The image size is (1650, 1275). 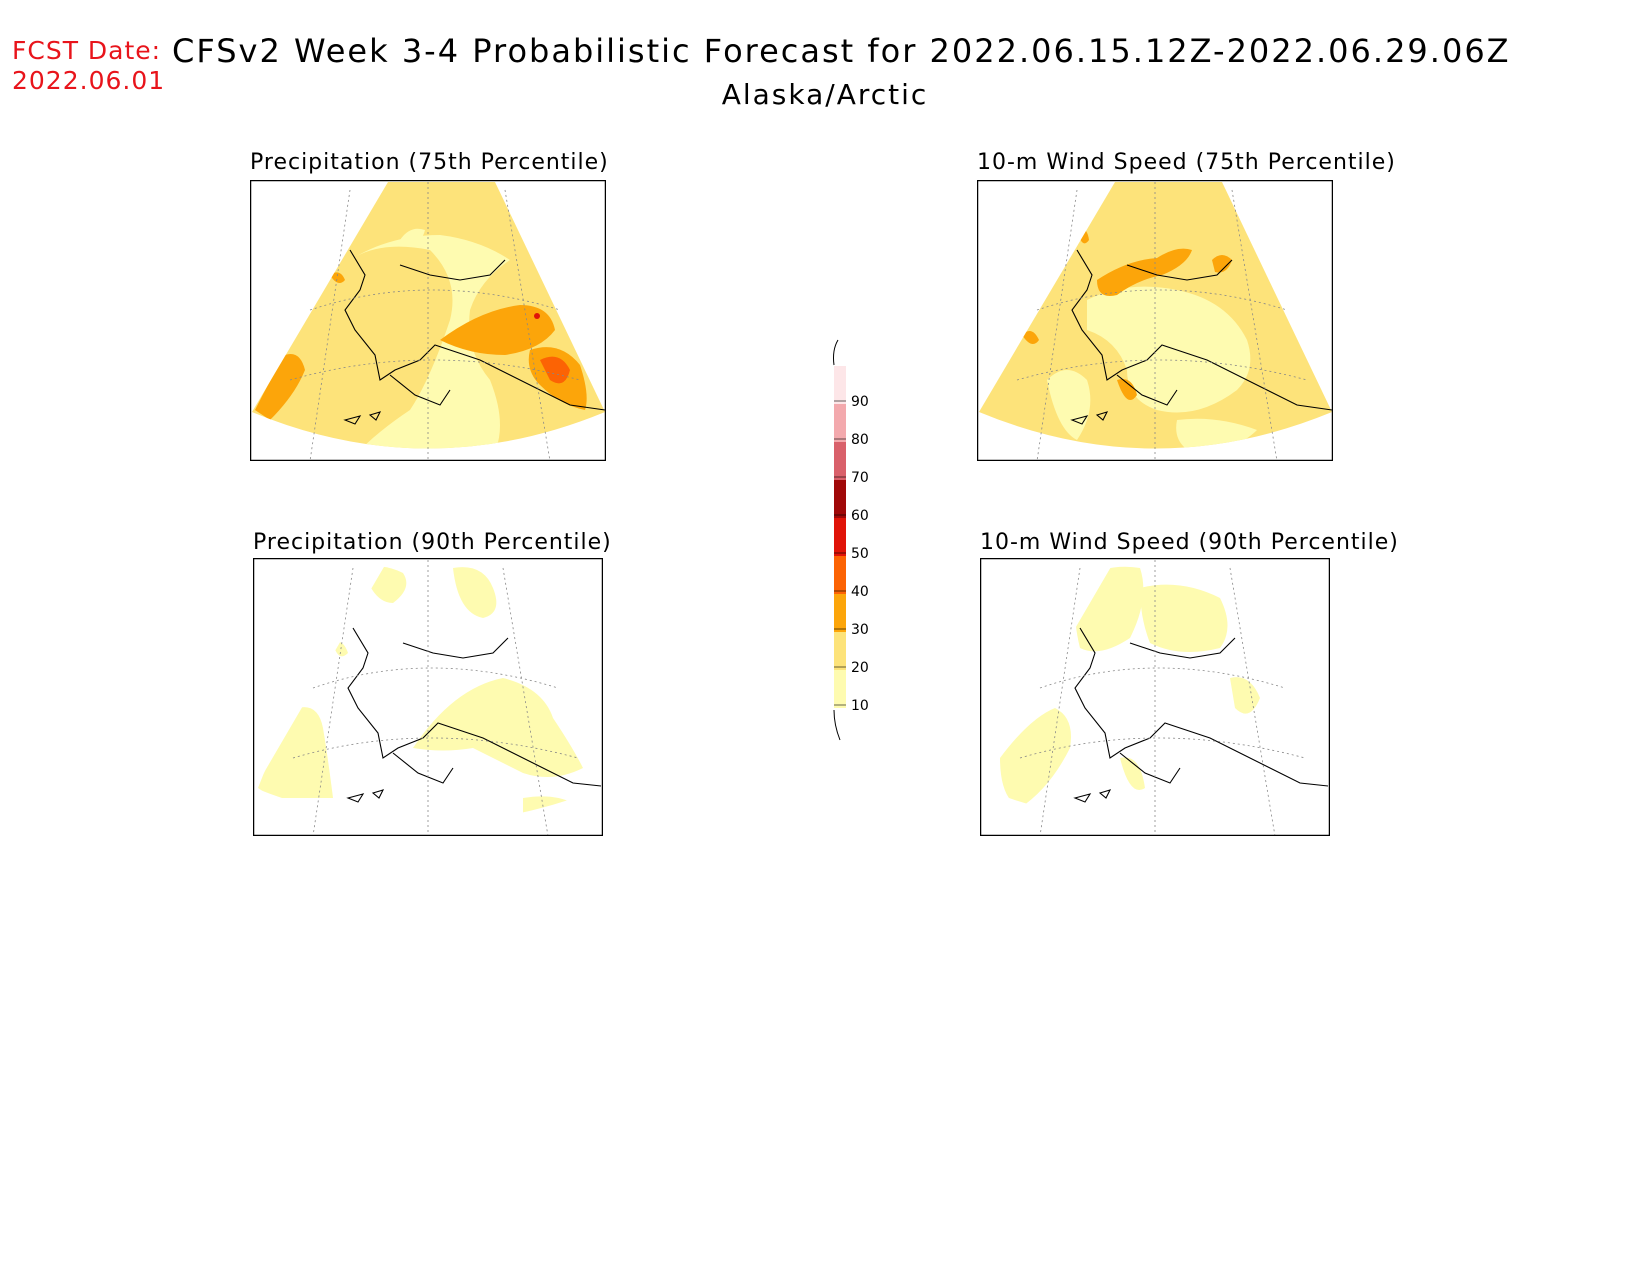 I want to click on colorbar-tick-label: 90, so click(x=860, y=402).